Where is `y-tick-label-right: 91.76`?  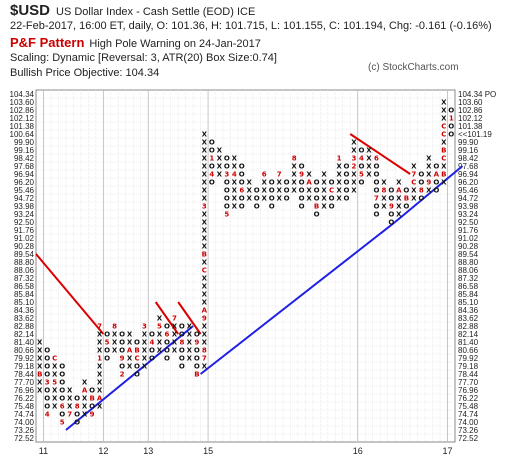
y-tick-label-right: 91.76 is located at coordinates (468, 230).